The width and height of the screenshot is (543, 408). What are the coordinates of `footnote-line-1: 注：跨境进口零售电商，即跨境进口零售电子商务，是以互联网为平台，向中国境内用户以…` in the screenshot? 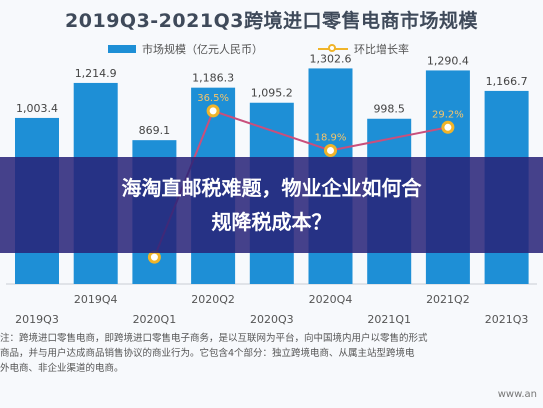 It's located at (214, 338).